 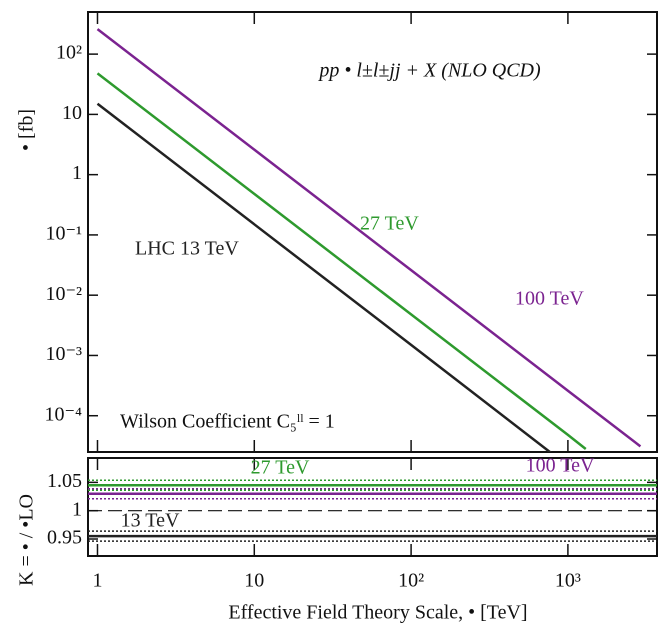 I want to click on process-annotation: pp • l±l±jj + X (NLO QCD), so click(x=429, y=71).